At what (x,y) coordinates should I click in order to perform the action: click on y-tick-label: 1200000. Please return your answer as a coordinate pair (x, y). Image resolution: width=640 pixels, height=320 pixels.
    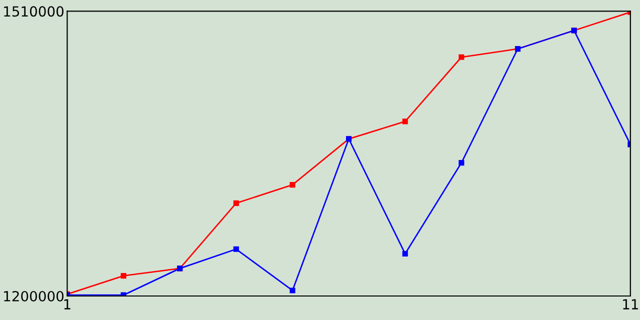
    Looking at the image, I should click on (34, 296).